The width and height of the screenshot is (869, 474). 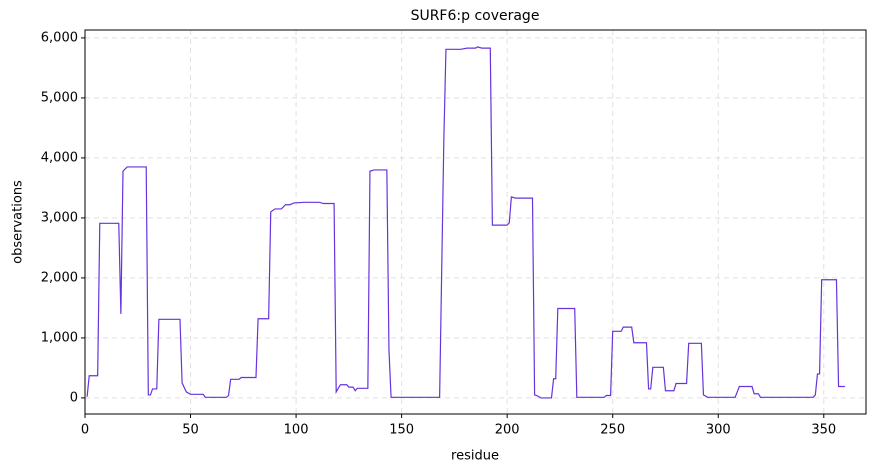 I want to click on x-tick-label: 350, so click(x=823, y=430).